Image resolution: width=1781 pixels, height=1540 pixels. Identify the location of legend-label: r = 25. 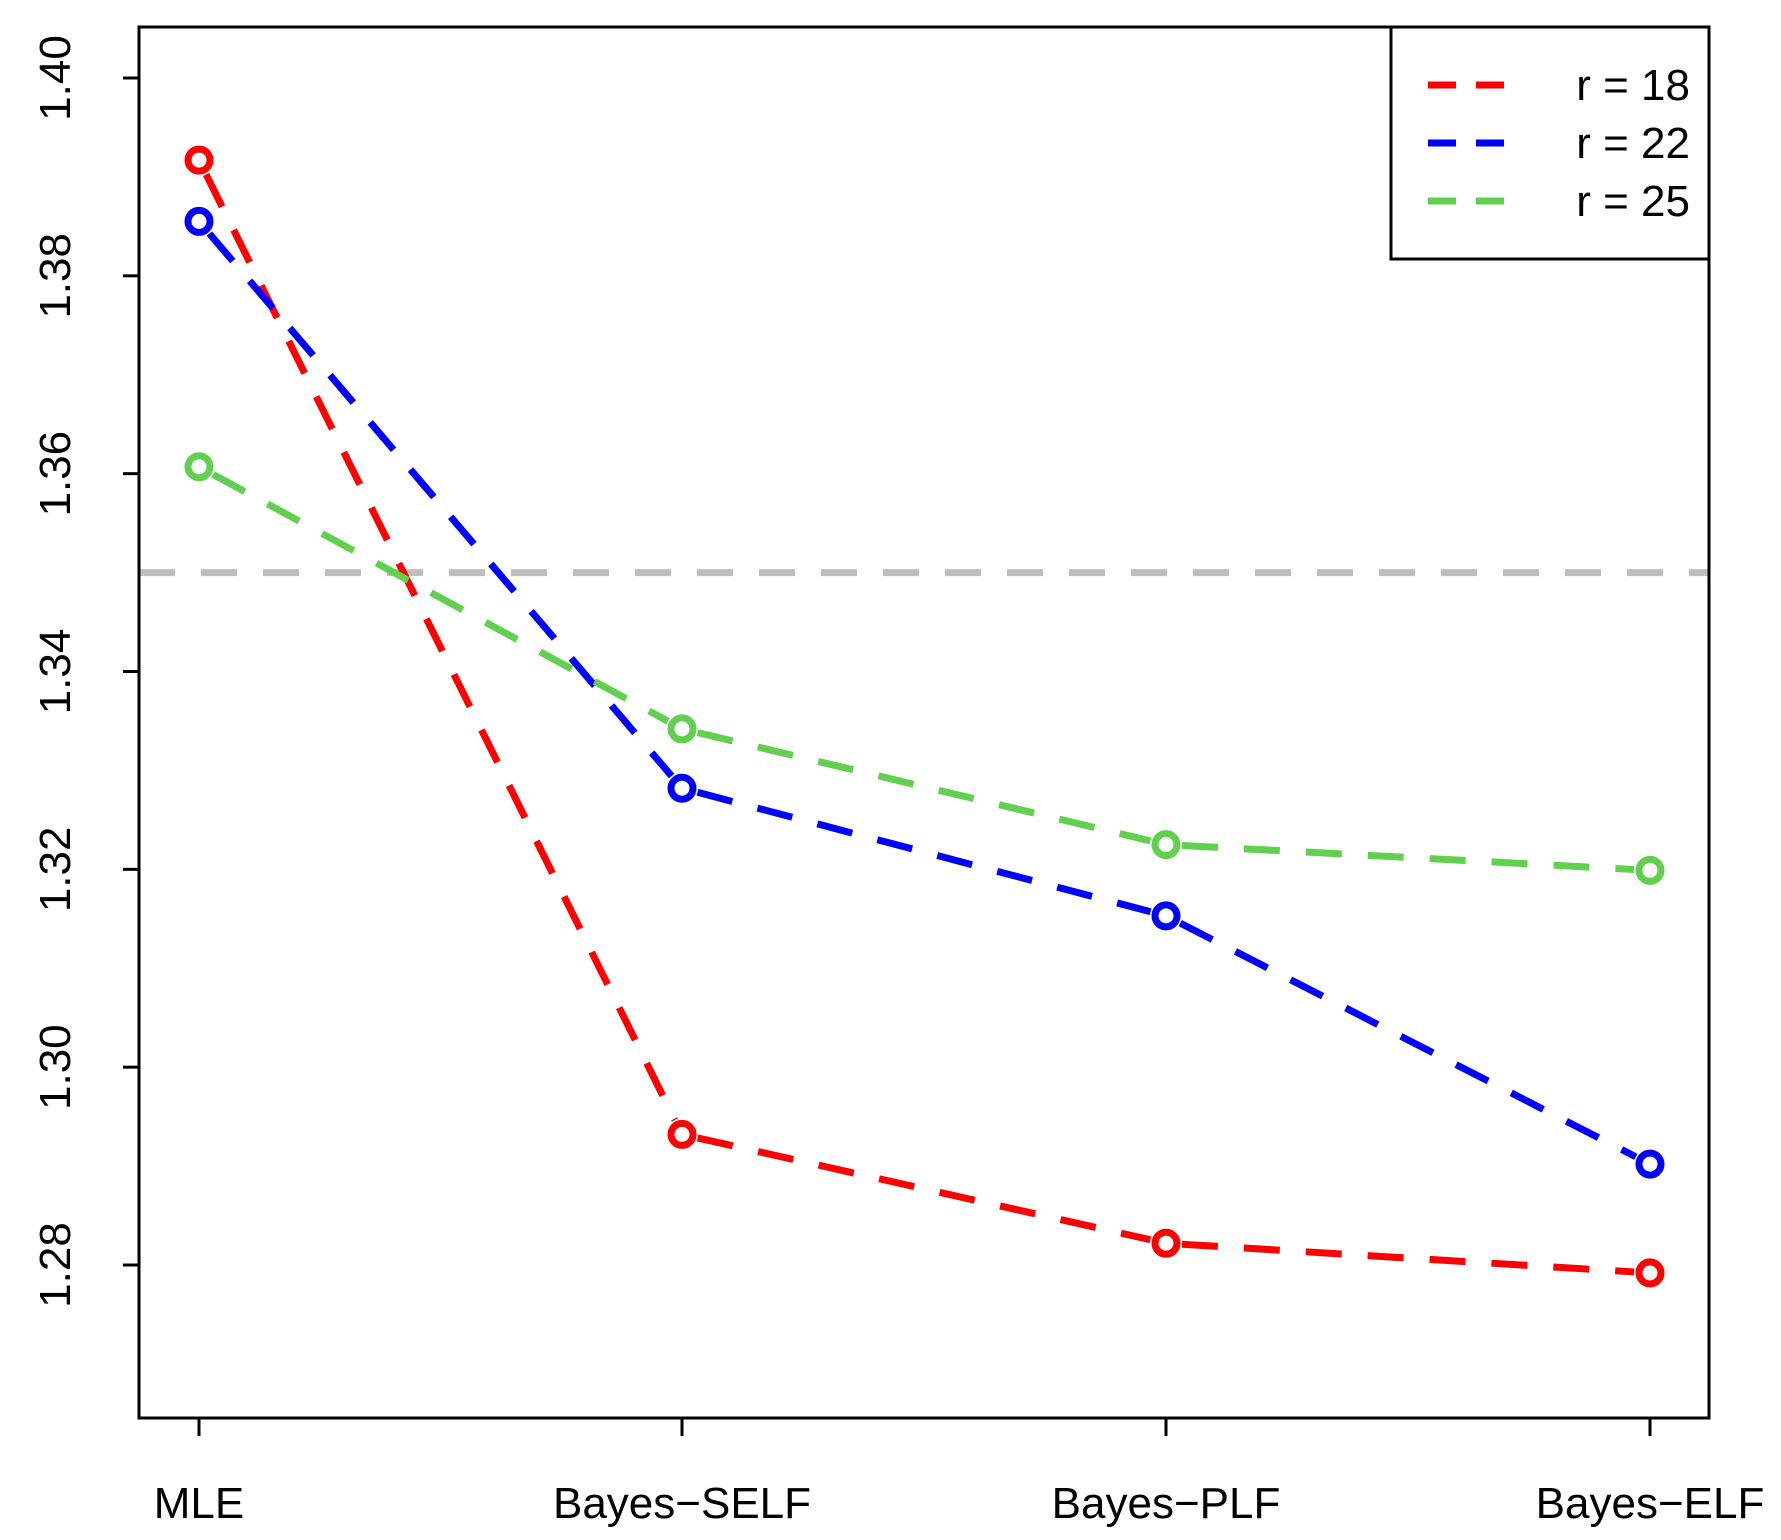
(1633, 201).